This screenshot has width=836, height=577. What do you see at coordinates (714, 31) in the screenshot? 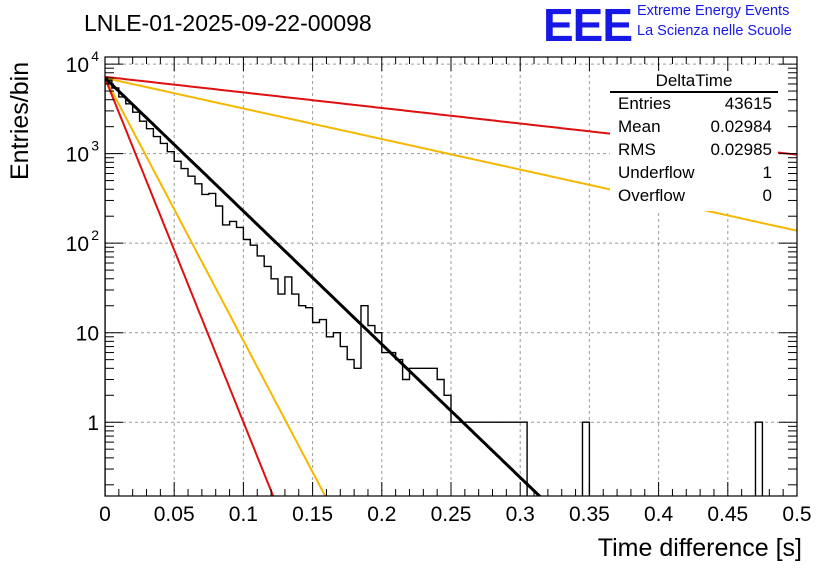
I see `logo-tagline-2: La Scienza nelle Scuole` at bounding box center [714, 31].